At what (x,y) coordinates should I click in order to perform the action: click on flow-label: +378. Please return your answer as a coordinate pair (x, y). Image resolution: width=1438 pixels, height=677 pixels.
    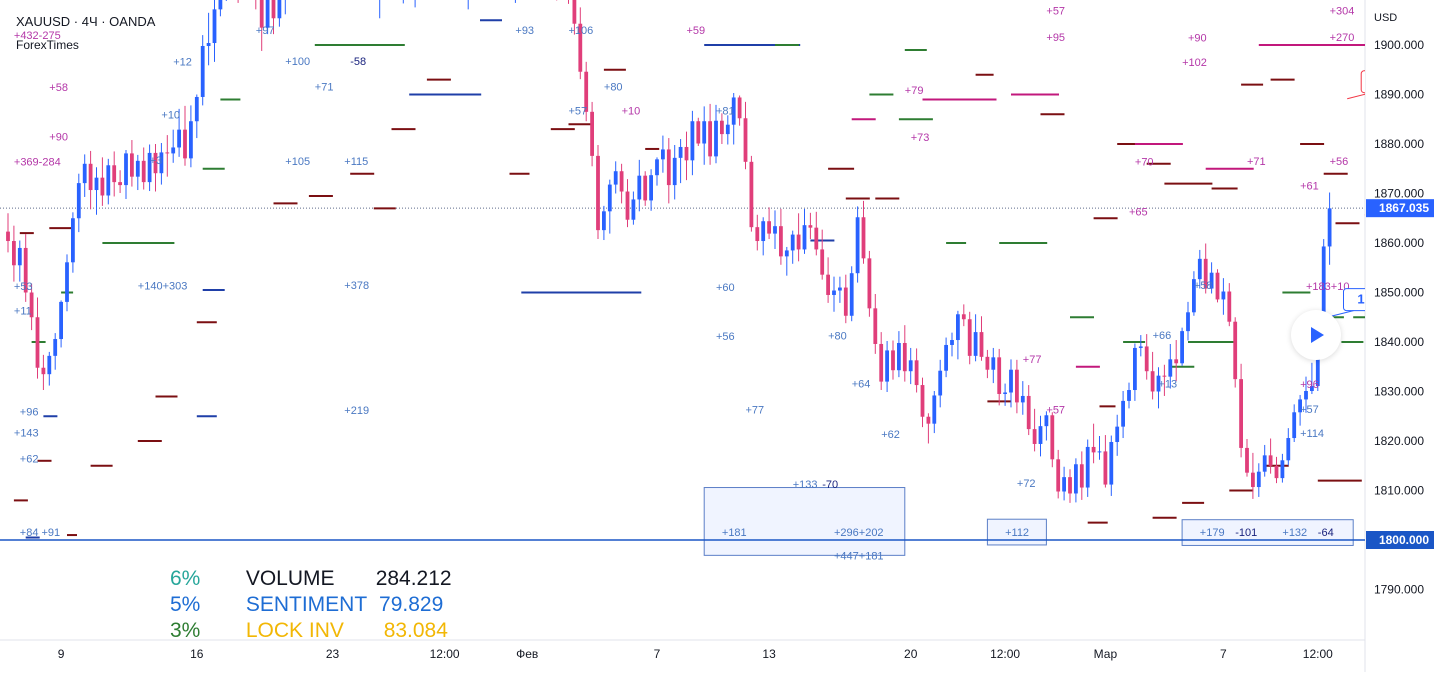
    Looking at the image, I should click on (356, 286).